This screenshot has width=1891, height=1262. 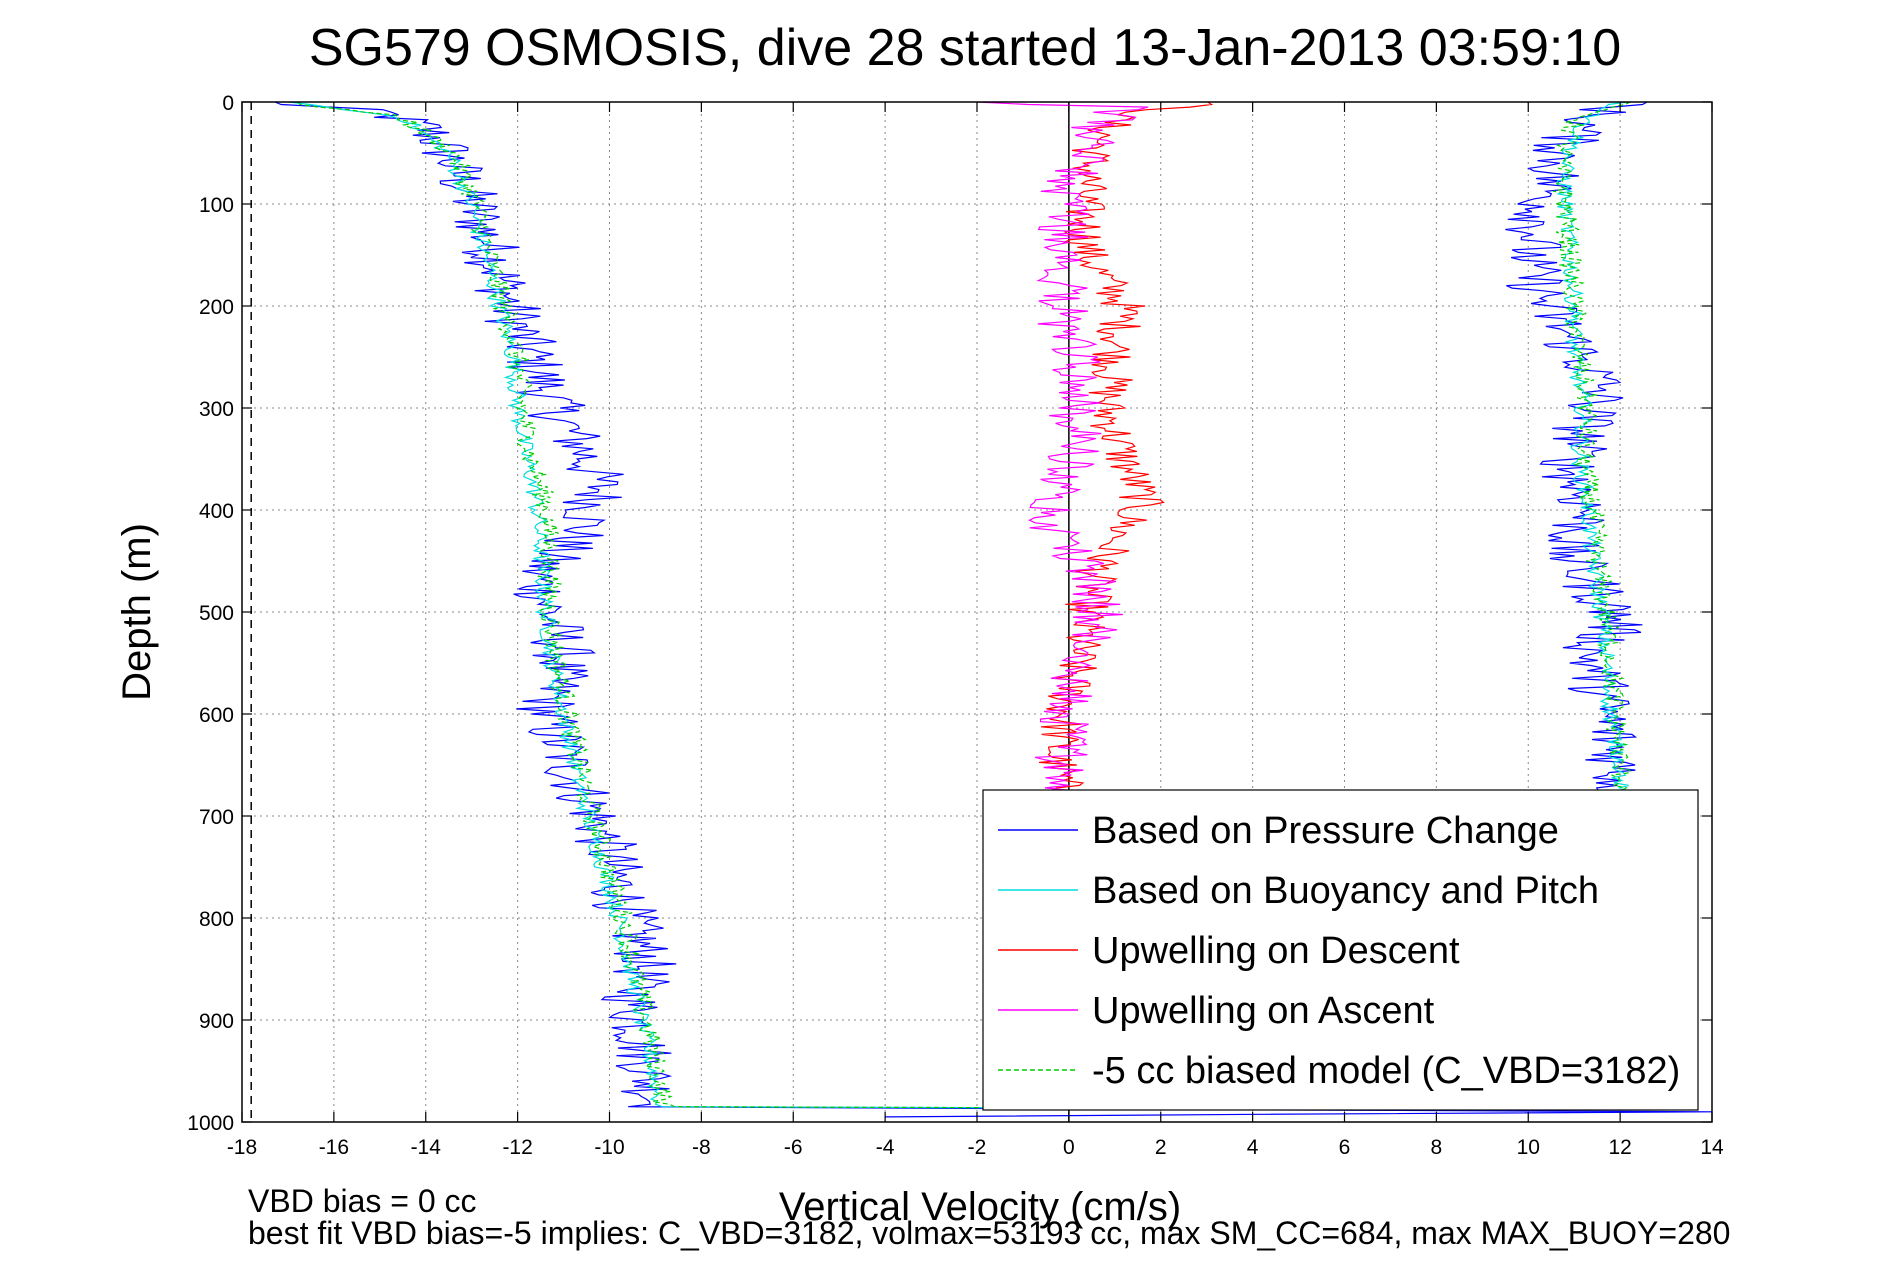 What do you see at coordinates (216, 715) in the screenshot?
I see `y-tick-label: 600` at bounding box center [216, 715].